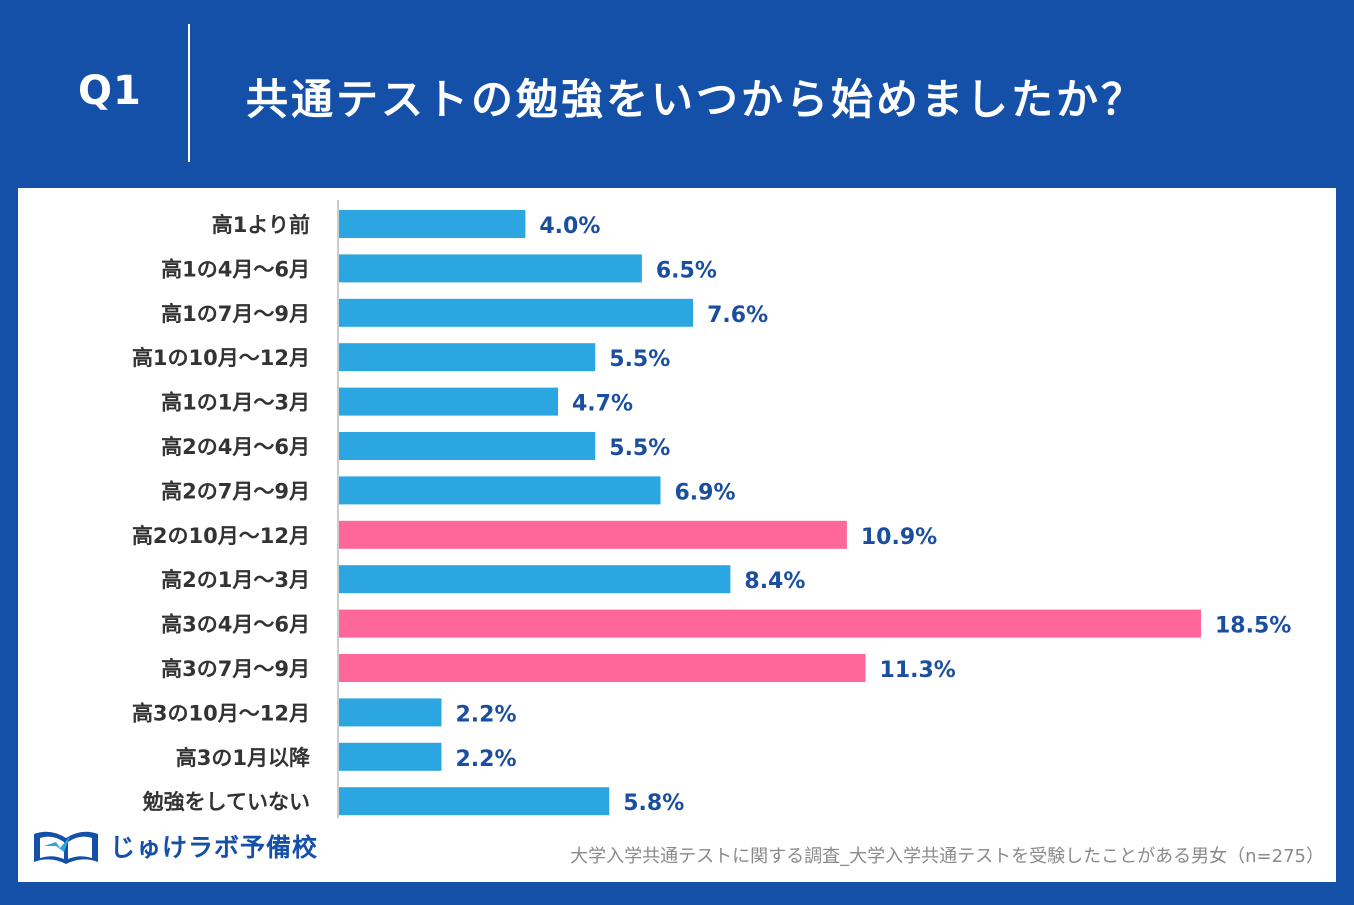  Describe the element at coordinates (1253, 626) in the screenshot. I see `value-label: 18.5%` at that location.